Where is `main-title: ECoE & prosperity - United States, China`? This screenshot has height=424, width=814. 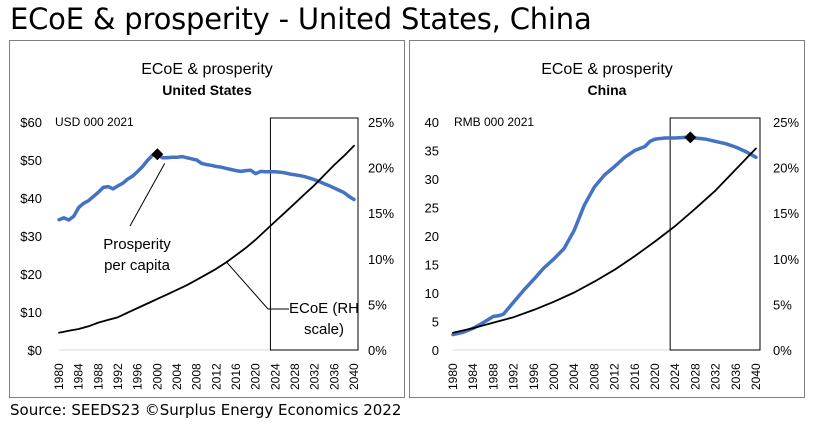 main-title: ECoE & prosperity - United States, China is located at coordinates (301, 19).